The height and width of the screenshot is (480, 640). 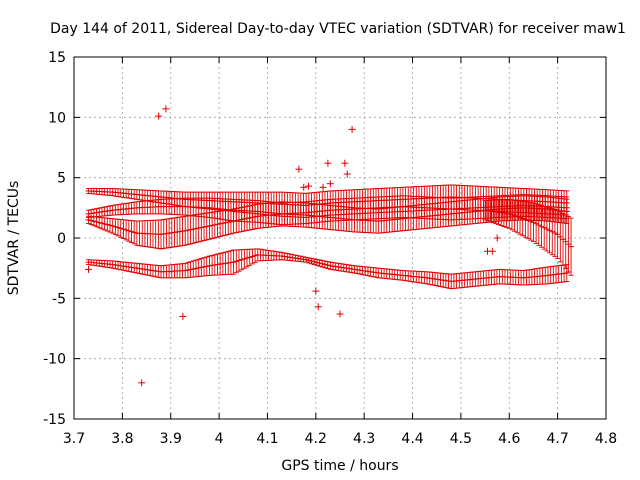 What do you see at coordinates (61, 239) in the screenshot?
I see `y-tick-label: 0` at bounding box center [61, 239].